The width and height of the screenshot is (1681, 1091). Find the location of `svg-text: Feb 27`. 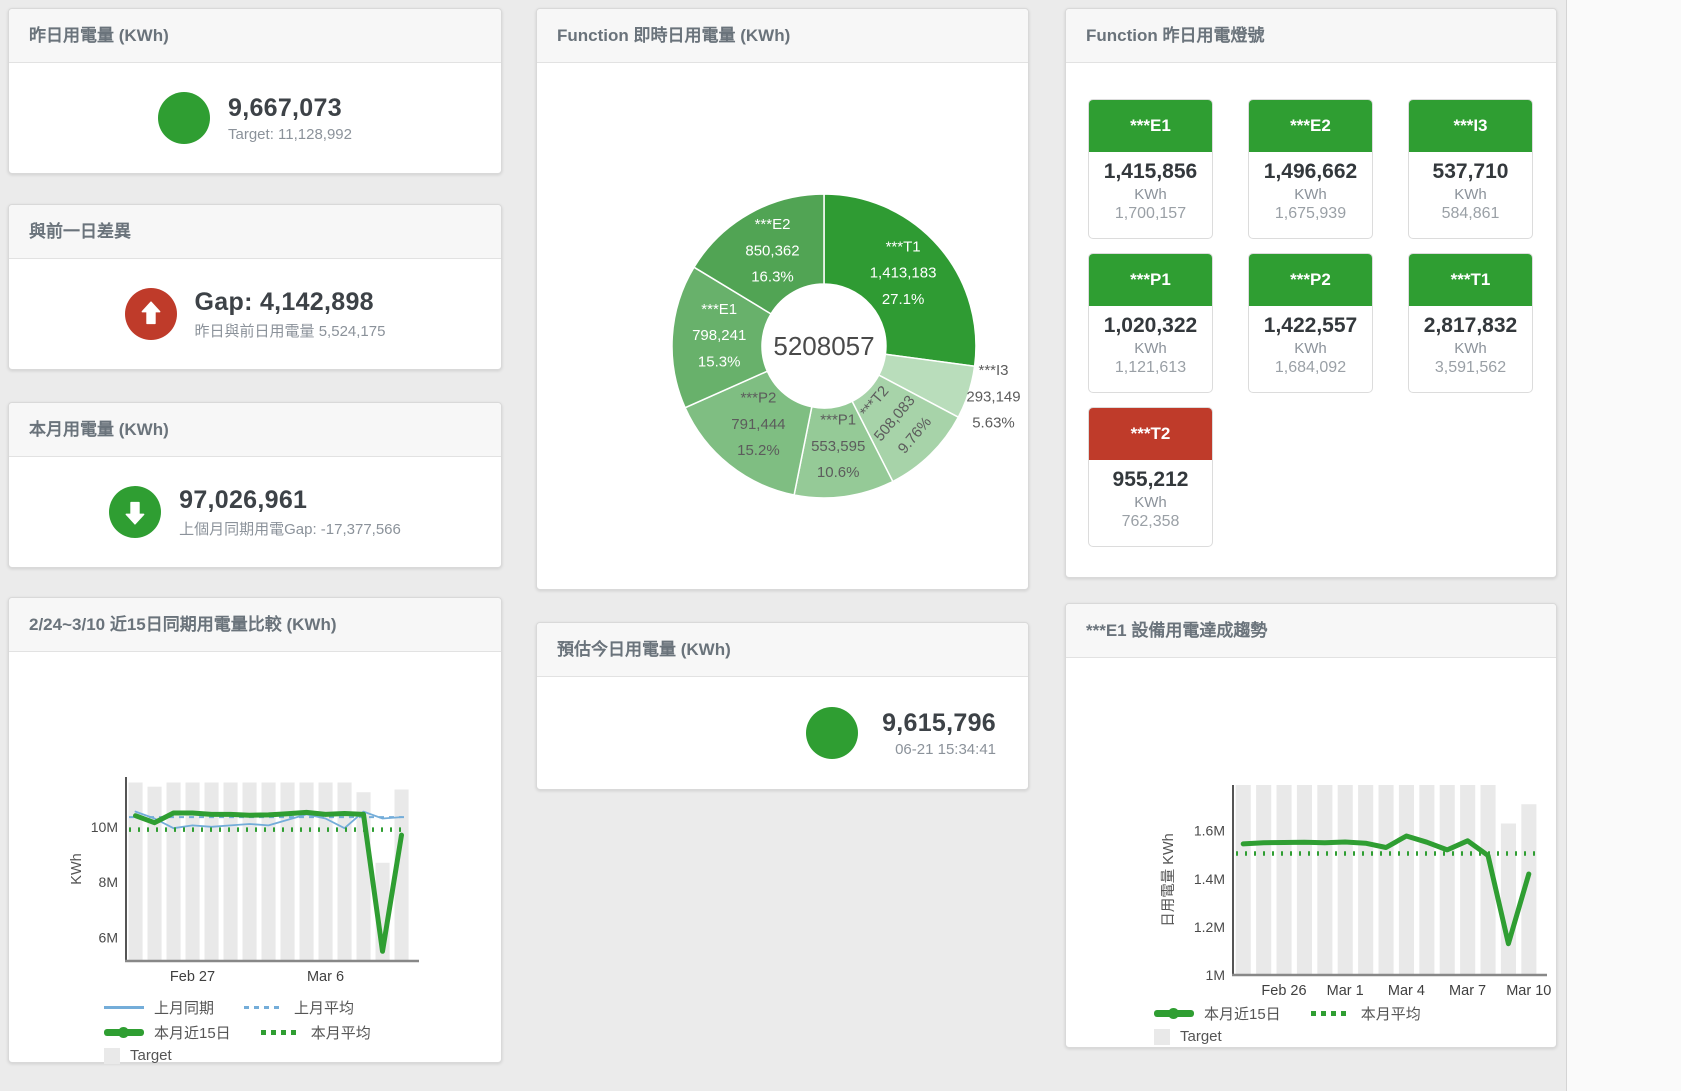

svg-text: Feb 27 is located at coordinates (192, 977).